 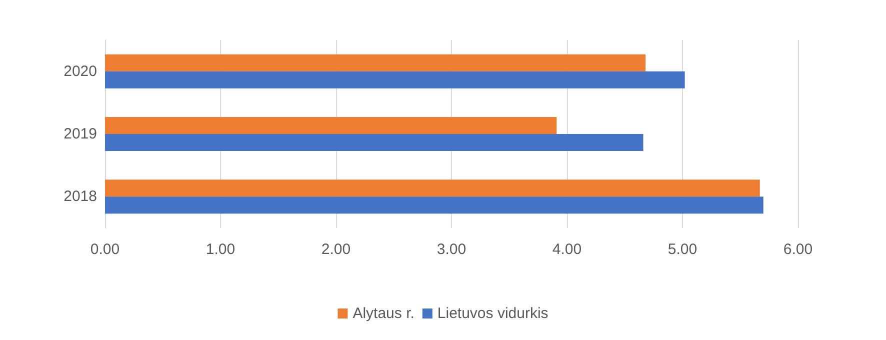 I want to click on legend-label: Alytaus r., so click(x=383, y=313).